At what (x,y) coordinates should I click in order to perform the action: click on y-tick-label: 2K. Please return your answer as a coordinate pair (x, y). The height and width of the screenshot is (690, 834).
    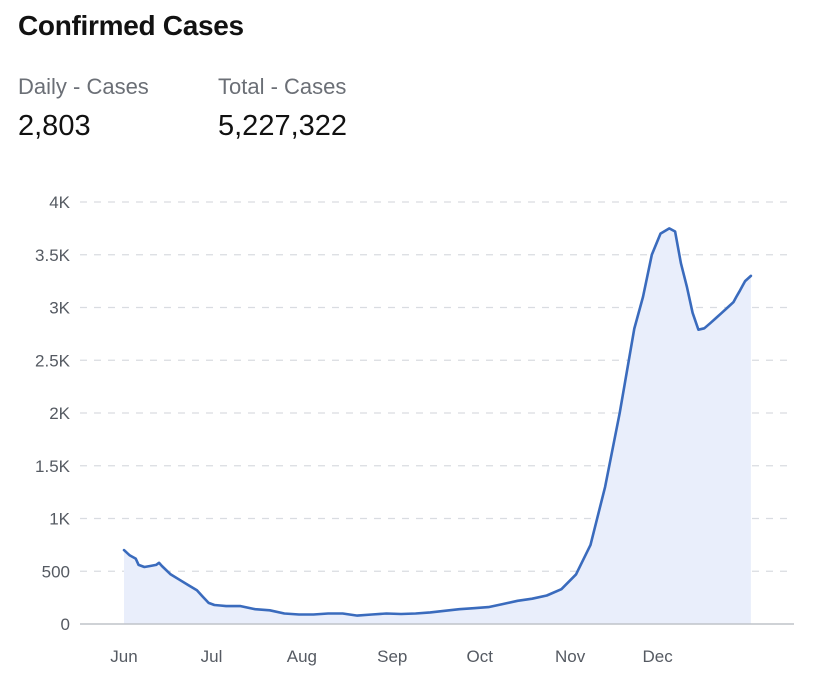
    Looking at the image, I should click on (59, 413).